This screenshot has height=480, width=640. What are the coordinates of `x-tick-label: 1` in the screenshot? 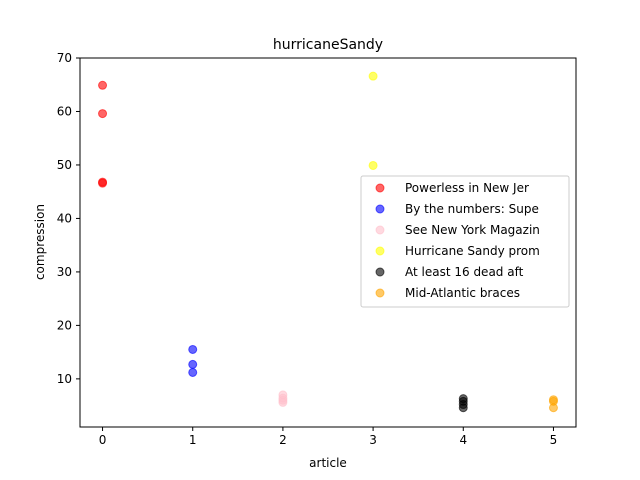 It's located at (193, 440).